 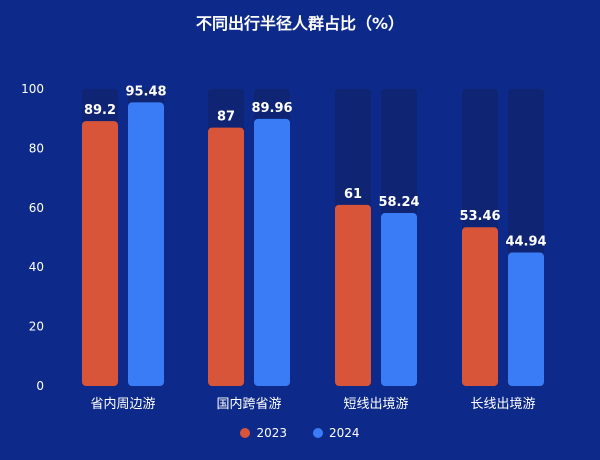 I want to click on data-label: 61, so click(x=353, y=194).